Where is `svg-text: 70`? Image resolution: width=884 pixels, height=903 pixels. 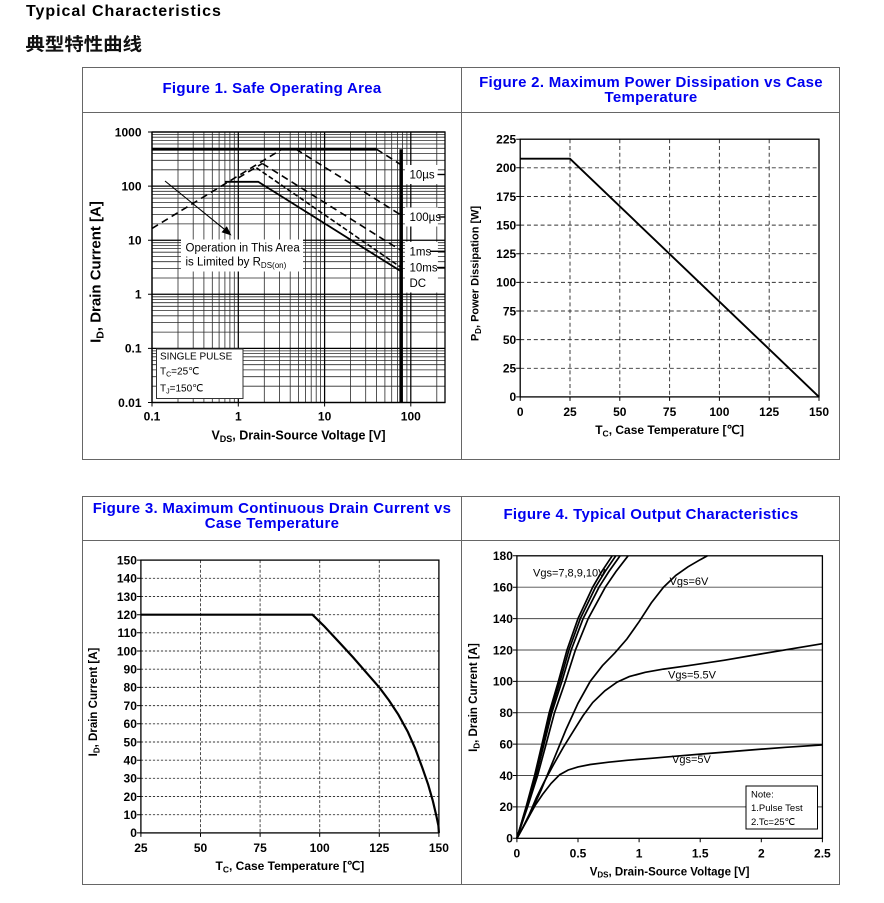
svg-text: 70 is located at coordinates (131, 706).